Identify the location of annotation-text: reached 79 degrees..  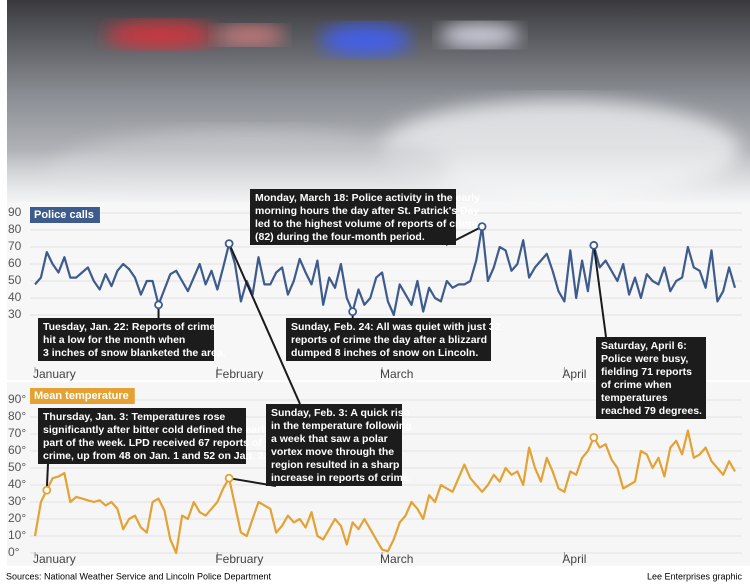
(651, 411).